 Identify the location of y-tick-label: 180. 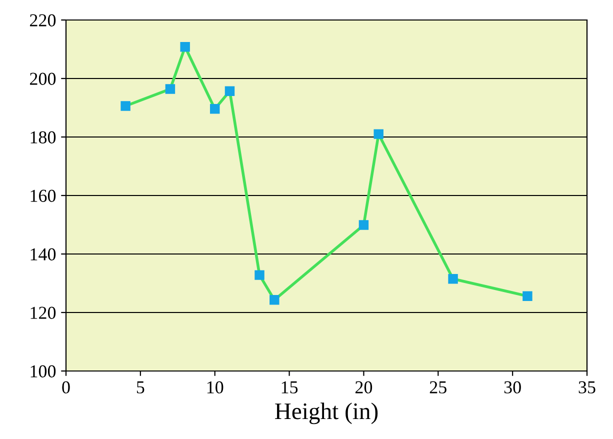
(43, 137).